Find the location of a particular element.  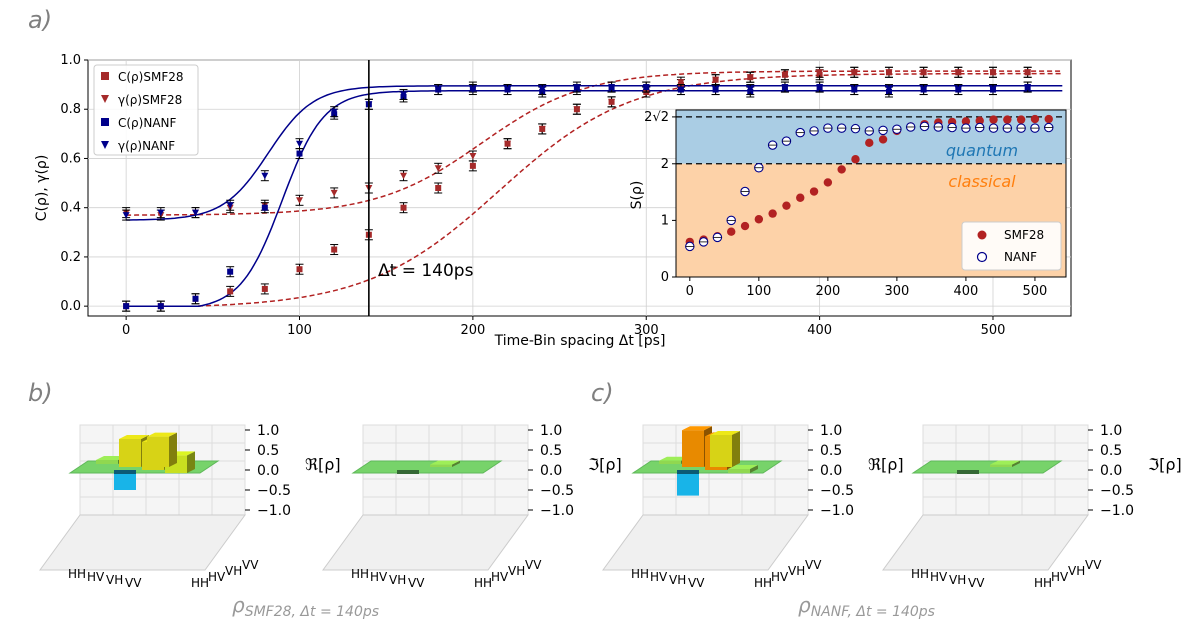

legend-nanf-label: NANF is located at coordinates (1020, 257).